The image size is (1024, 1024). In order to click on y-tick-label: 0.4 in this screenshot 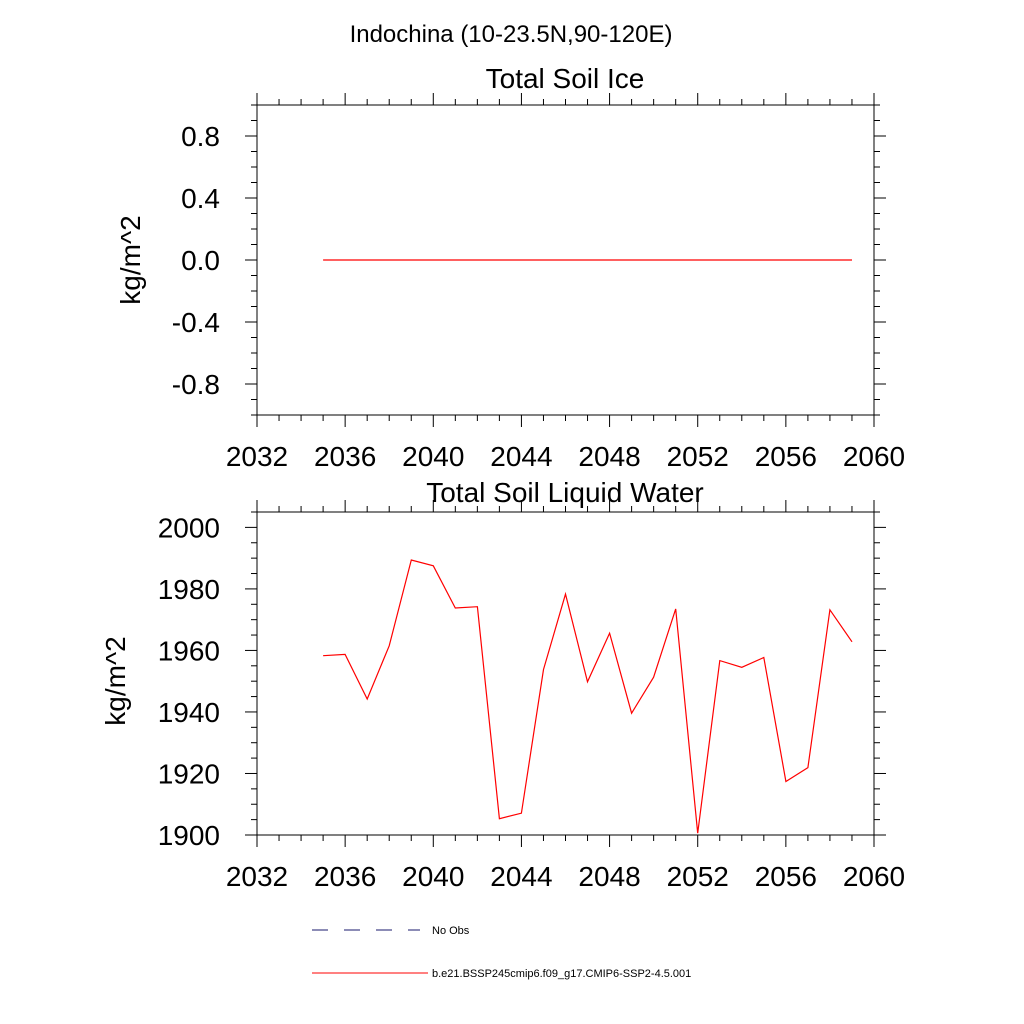, I will do `click(200, 198)`.